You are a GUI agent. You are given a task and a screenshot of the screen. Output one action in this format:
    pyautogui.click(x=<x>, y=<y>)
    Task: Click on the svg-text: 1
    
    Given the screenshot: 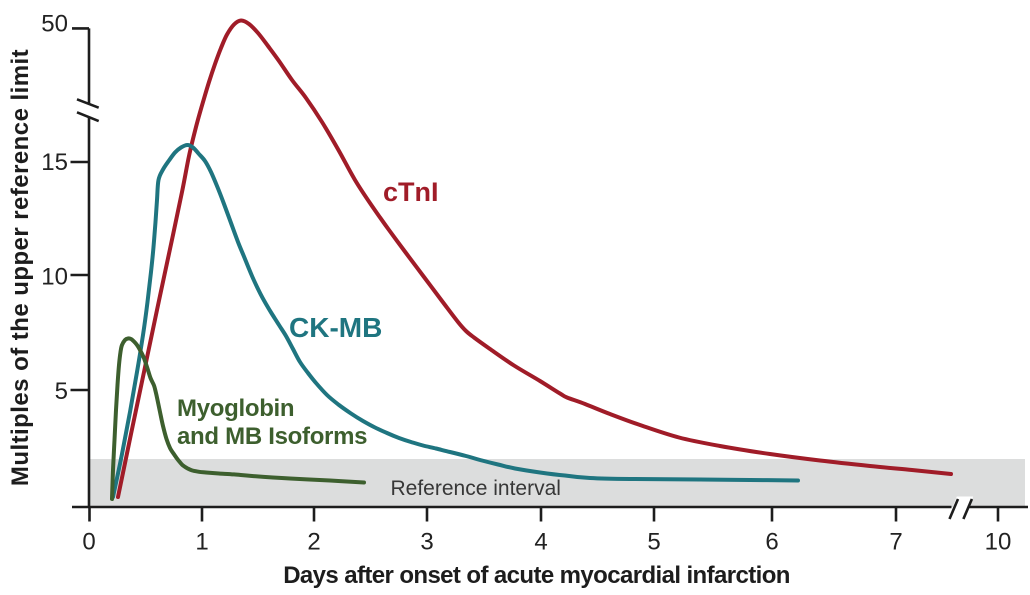 What is the action you would take?
    pyautogui.click(x=201, y=542)
    